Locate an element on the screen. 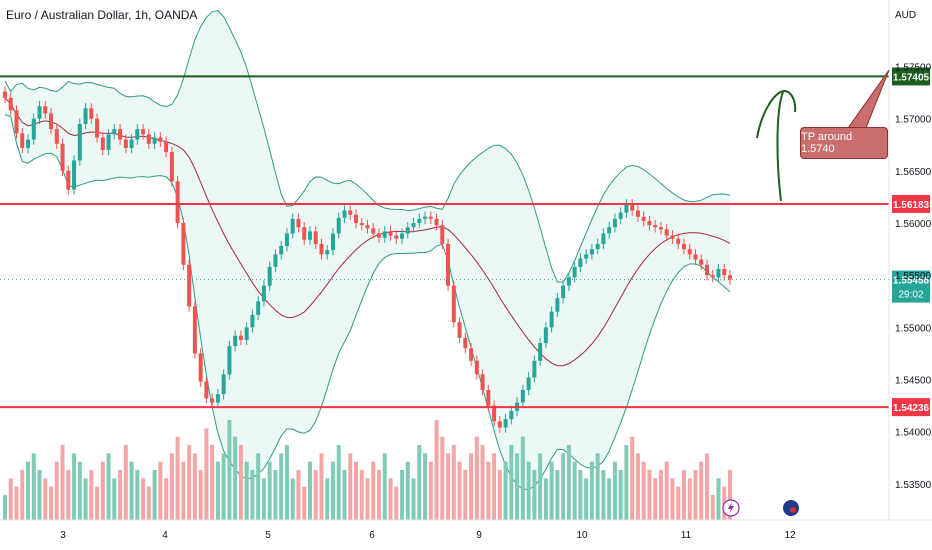  x-tick-label: 4 is located at coordinates (165, 535).